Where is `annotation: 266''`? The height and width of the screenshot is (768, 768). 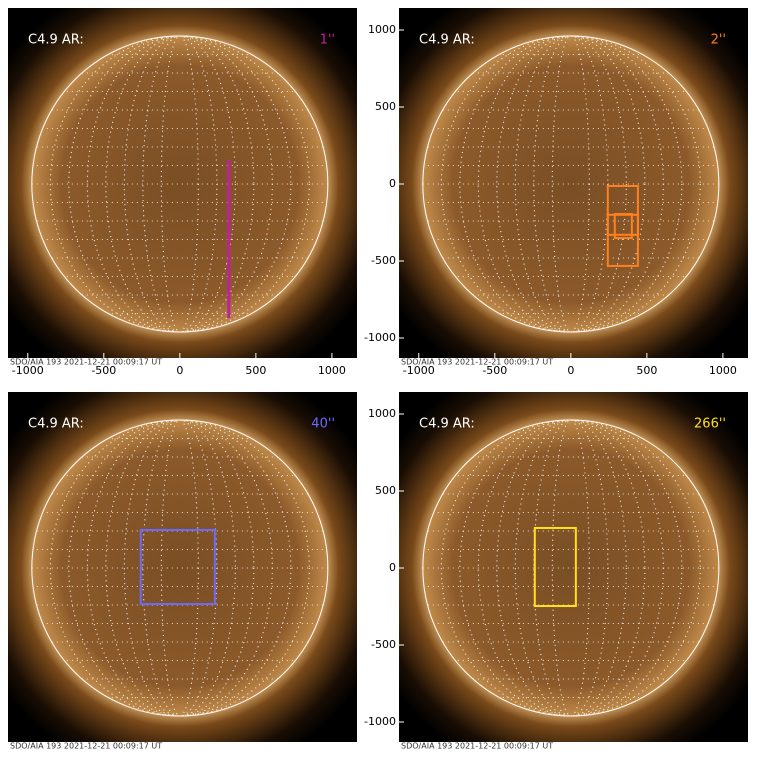 annotation: 266'' is located at coordinates (710, 424).